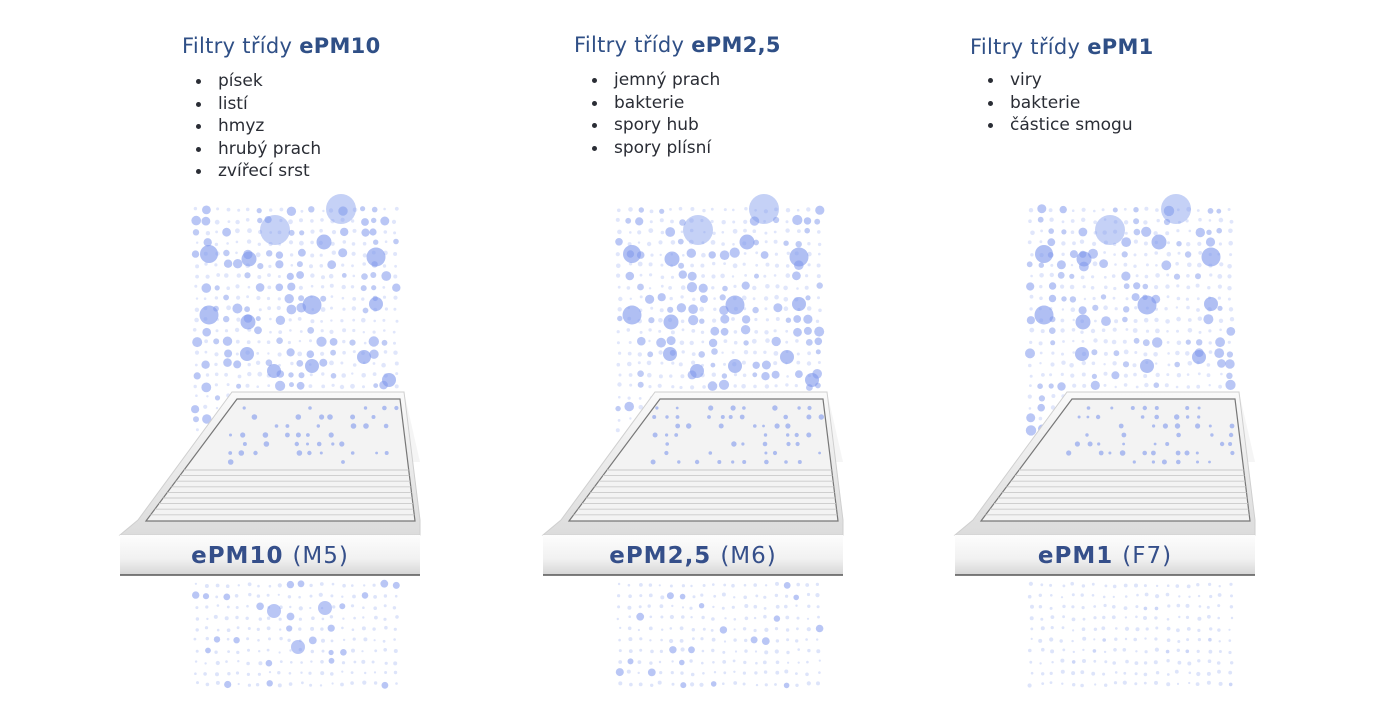 This screenshot has height=715, width=1400. Describe the element at coordinates (252, 149) in the screenshot. I see `list-item: hrubý prach` at that location.